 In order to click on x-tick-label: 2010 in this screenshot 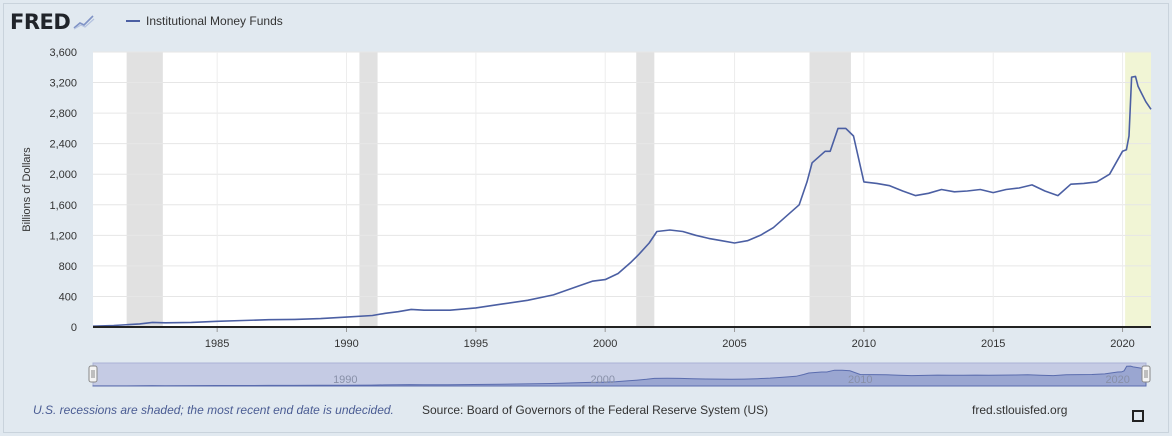, I will do `click(864, 344)`.